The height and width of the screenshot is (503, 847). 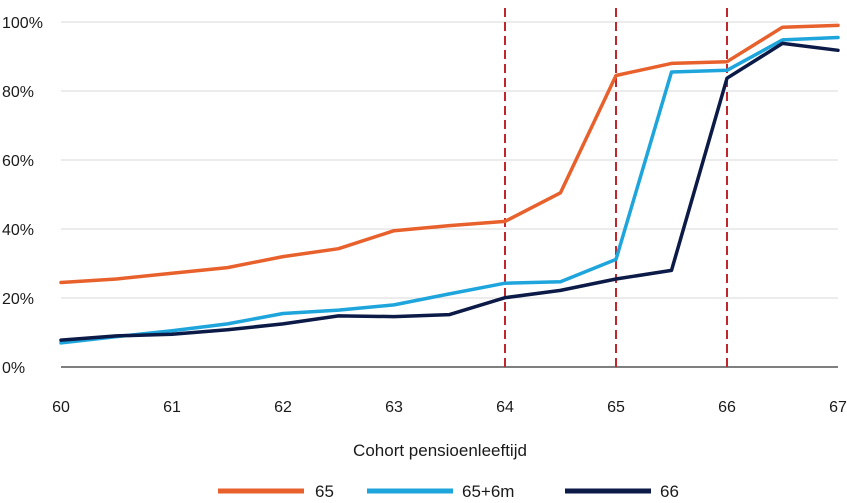 What do you see at coordinates (727, 407) in the screenshot?
I see `x-tick-label: 66` at bounding box center [727, 407].